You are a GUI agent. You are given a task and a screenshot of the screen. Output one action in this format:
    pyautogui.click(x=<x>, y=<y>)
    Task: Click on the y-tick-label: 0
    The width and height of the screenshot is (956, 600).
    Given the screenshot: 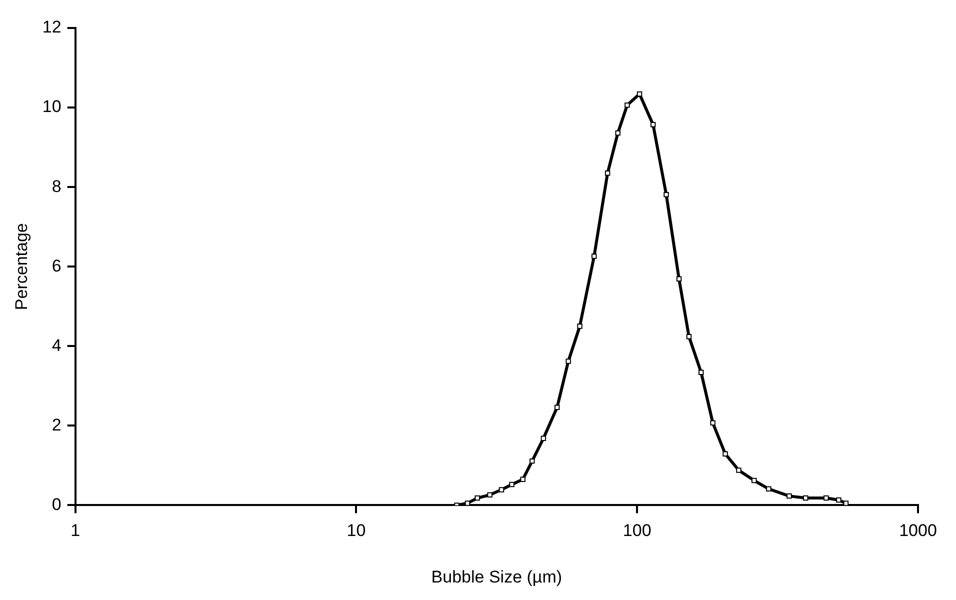 What is the action you would take?
    pyautogui.click(x=57, y=504)
    